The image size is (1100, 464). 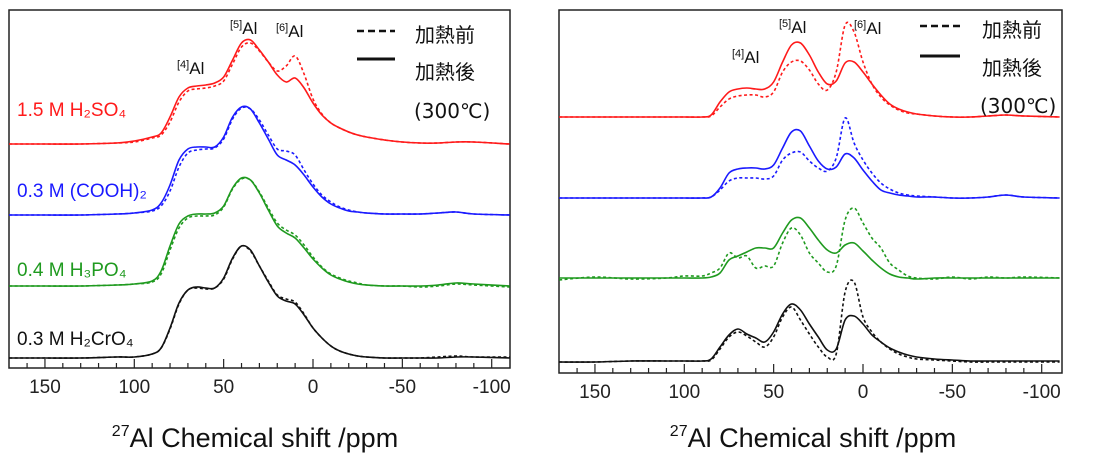 I want to click on sample-label-h2cro4: 0.3 M H₂CrO₄, so click(x=75, y=339).